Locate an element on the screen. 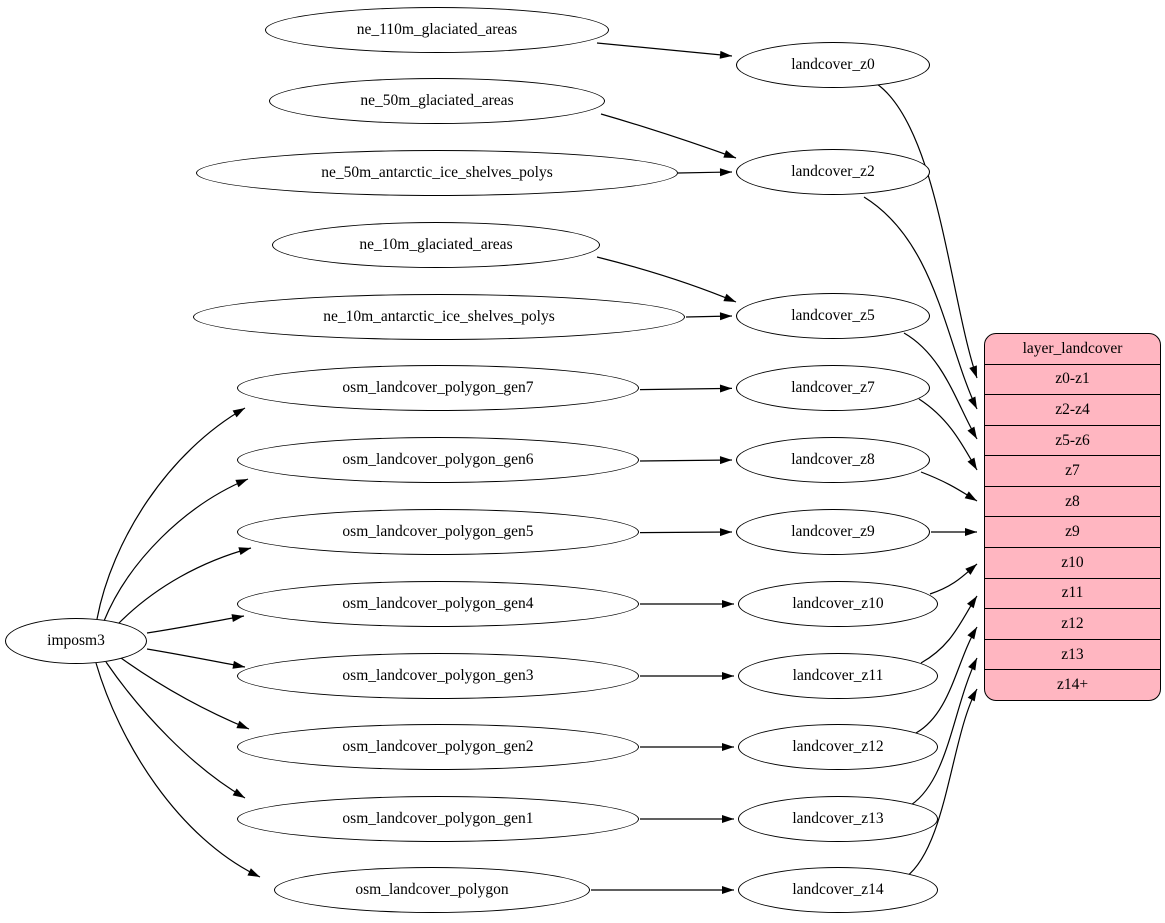 Image resolution: width=1165 pixels, height=923 pixels. table-row-z7: z7 is located at coordinates (1072, 470).